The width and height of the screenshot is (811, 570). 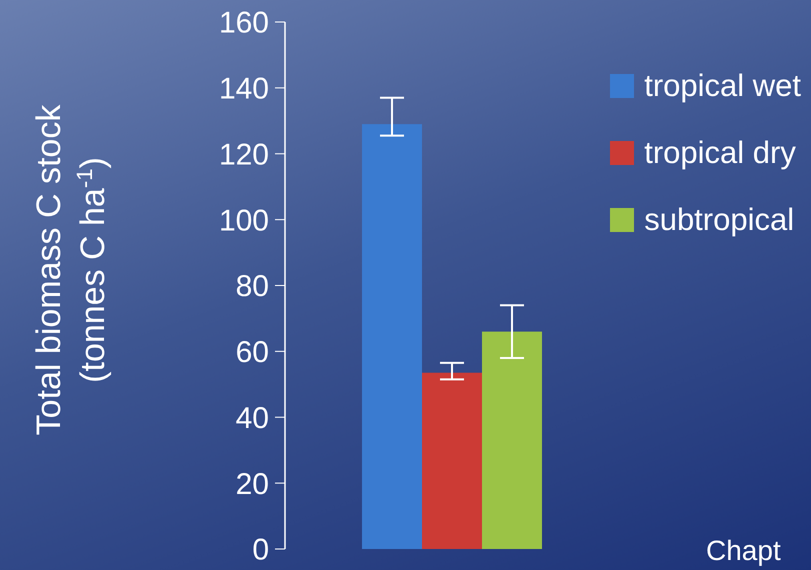 What do you see at coordinates (252, 418) in the screenshot?
I see `y-tick-label: 40` at bounding box center [252, 418].